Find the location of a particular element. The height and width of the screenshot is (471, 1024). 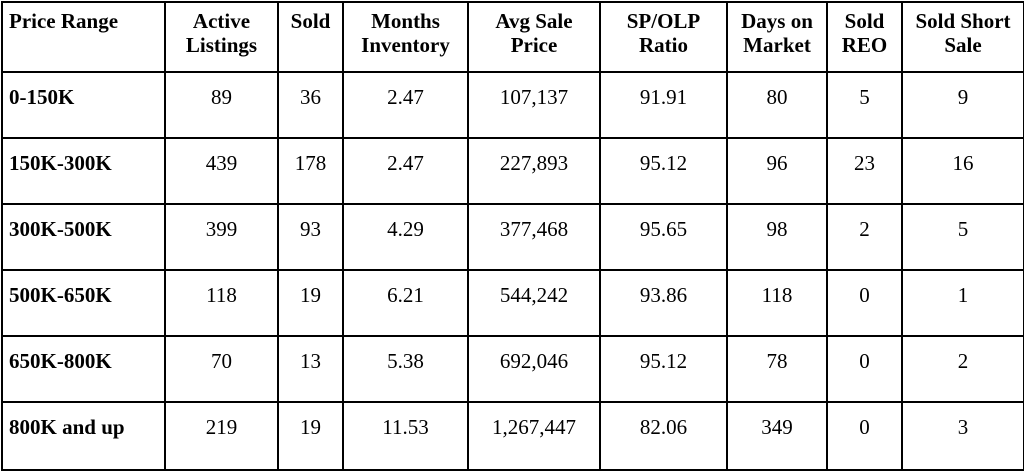

cell-days-on-market: 118 is located at coordinates (777, 303).